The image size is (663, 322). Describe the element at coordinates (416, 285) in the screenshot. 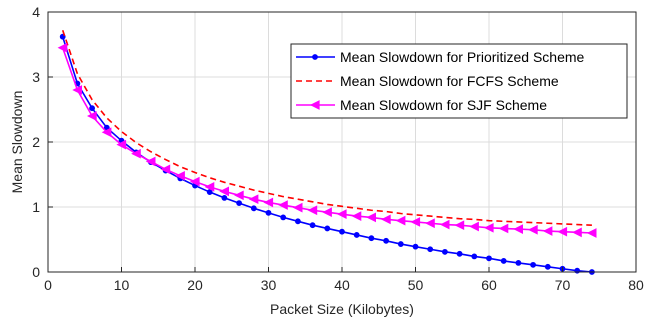

I see `x-tick-label: 50` at that location.